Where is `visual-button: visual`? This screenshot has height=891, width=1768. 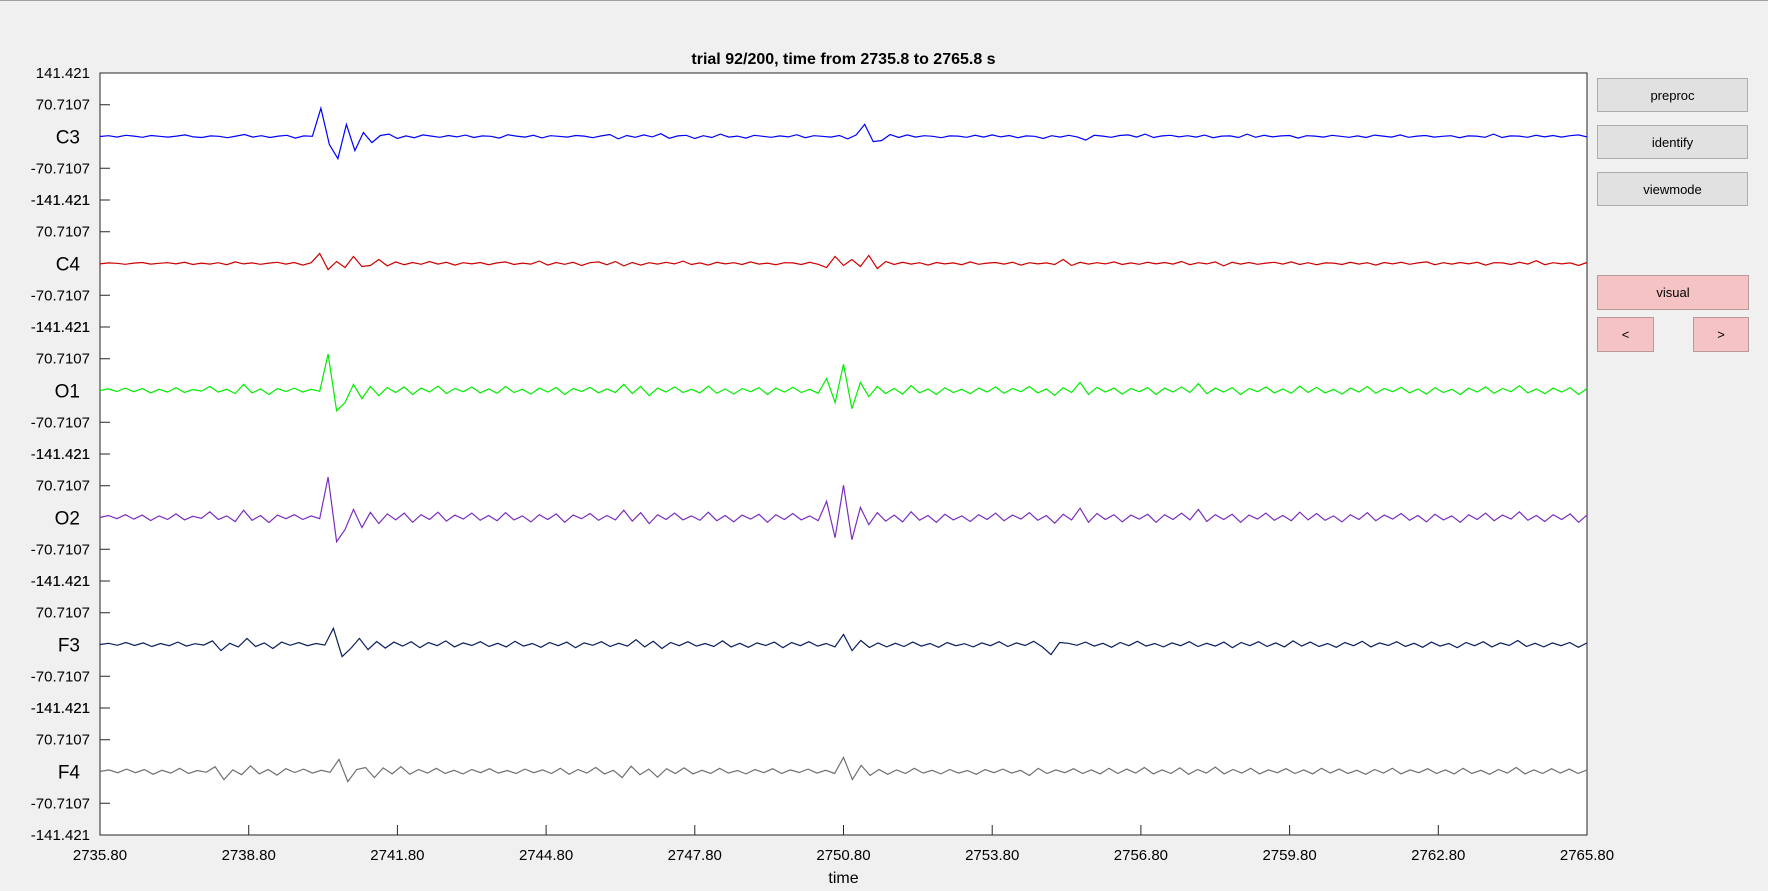 visual-button: visual is located at coordinates (1673, 292).